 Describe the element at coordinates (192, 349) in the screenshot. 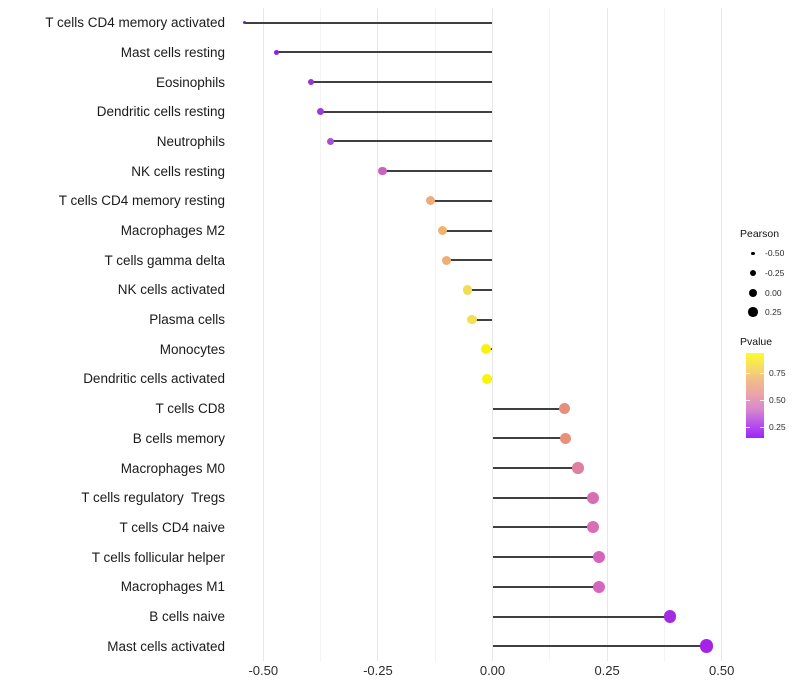

I see `category-label: Monocytes` at that location.